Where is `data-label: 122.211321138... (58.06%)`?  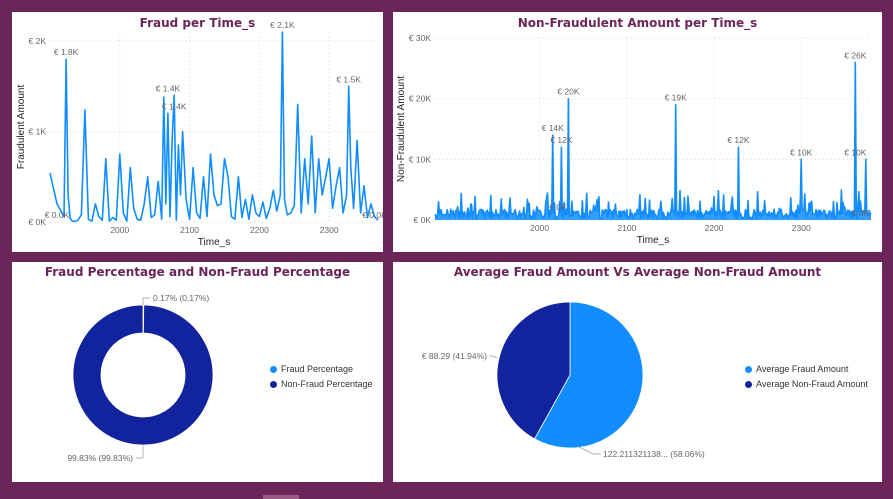 data-label: 122.211321138... (58.06%) is located at coordinates (654, 454).